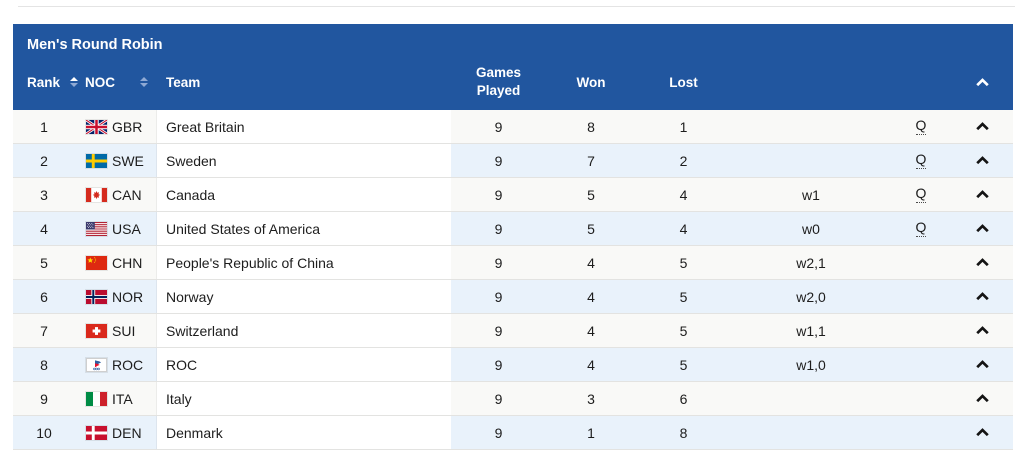 This screenshot has height=475, width=1023. I want to click on den-flag-icon, so click(96, 432).